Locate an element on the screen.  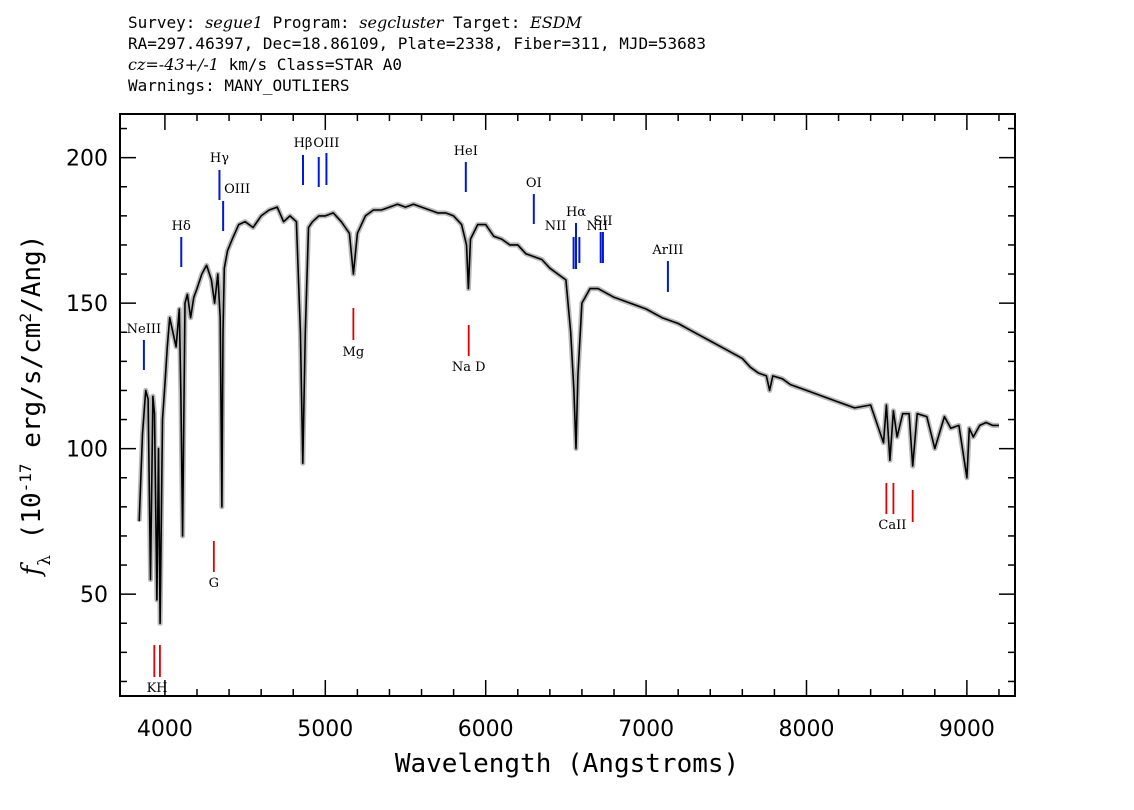
x-tick-label: 4000 is located at coordinates (165, 729).